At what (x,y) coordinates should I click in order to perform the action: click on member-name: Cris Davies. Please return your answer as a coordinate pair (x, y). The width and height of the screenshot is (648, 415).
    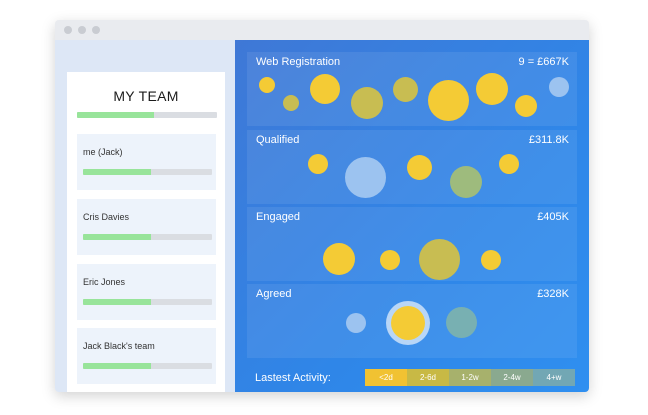
    Looking at the image, I should click on (106, 217).